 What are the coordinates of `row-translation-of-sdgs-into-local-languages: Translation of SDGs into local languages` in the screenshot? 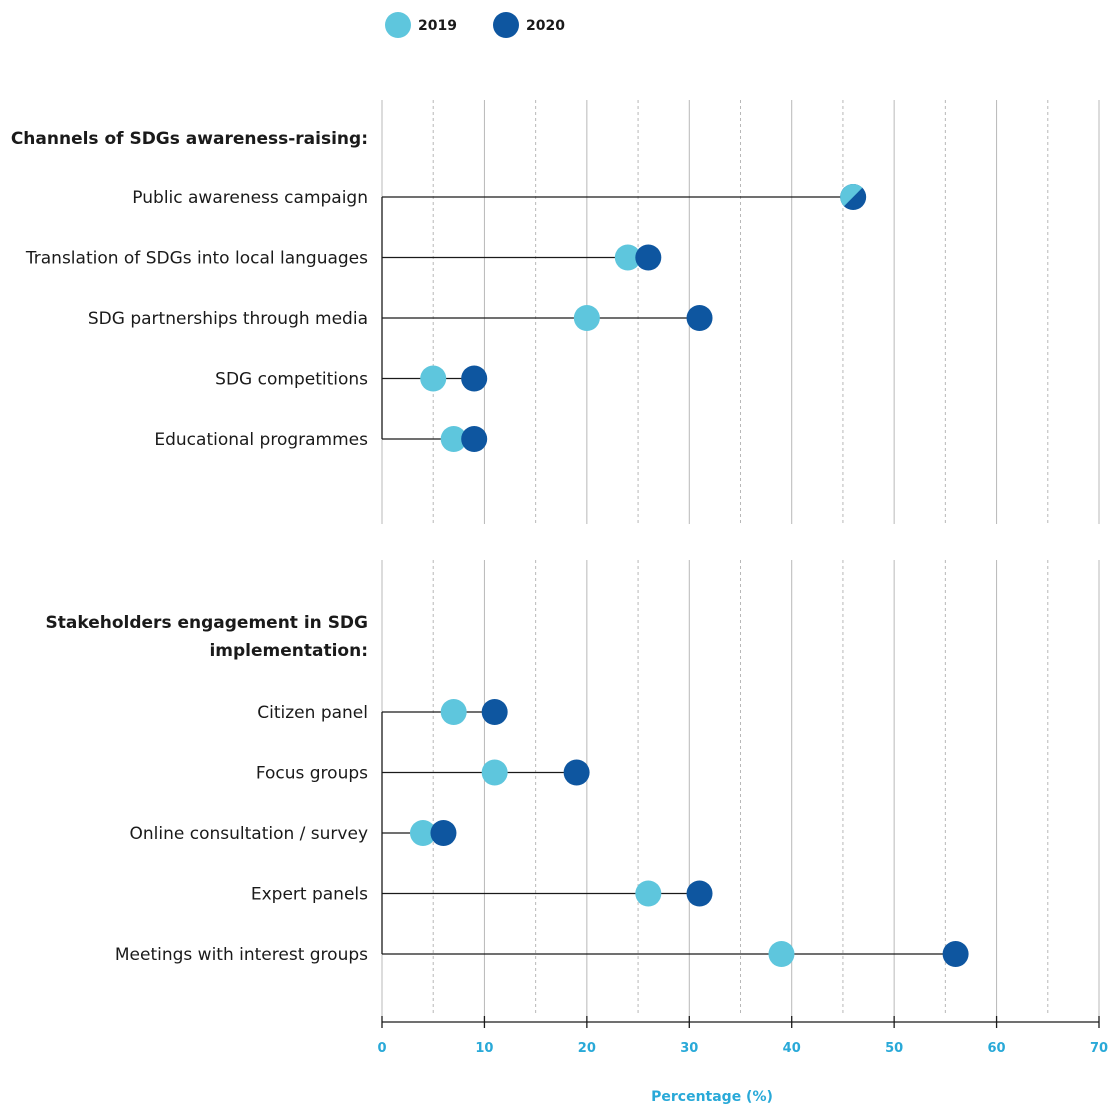 It's located at (343, 257).